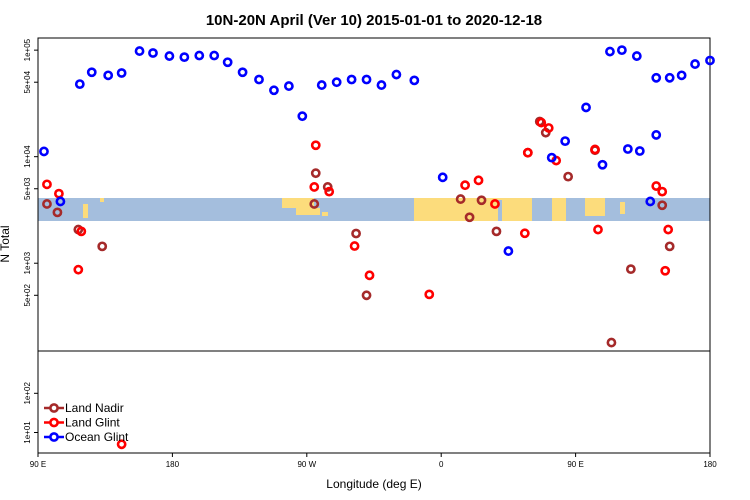 This screenshot has width=750, height=500. Describe the element at coordinates (27, 393) in the screenshot. I see `y-tick-label: 1e+02` at that location.